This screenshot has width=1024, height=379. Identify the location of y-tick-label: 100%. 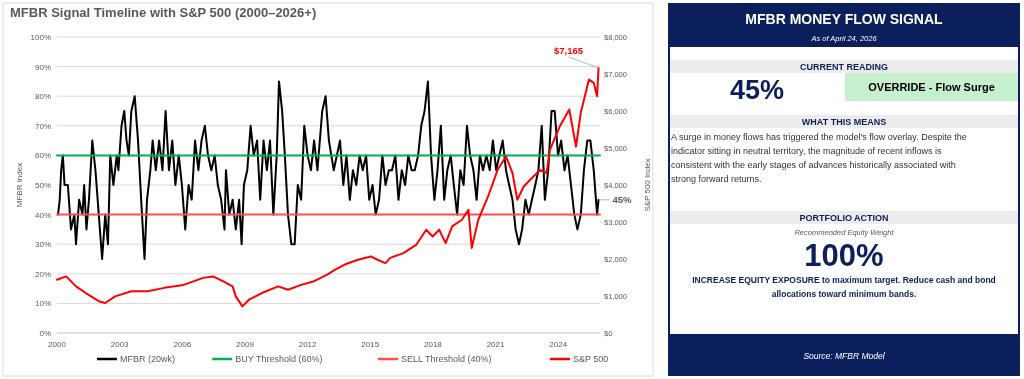
(40, 37).